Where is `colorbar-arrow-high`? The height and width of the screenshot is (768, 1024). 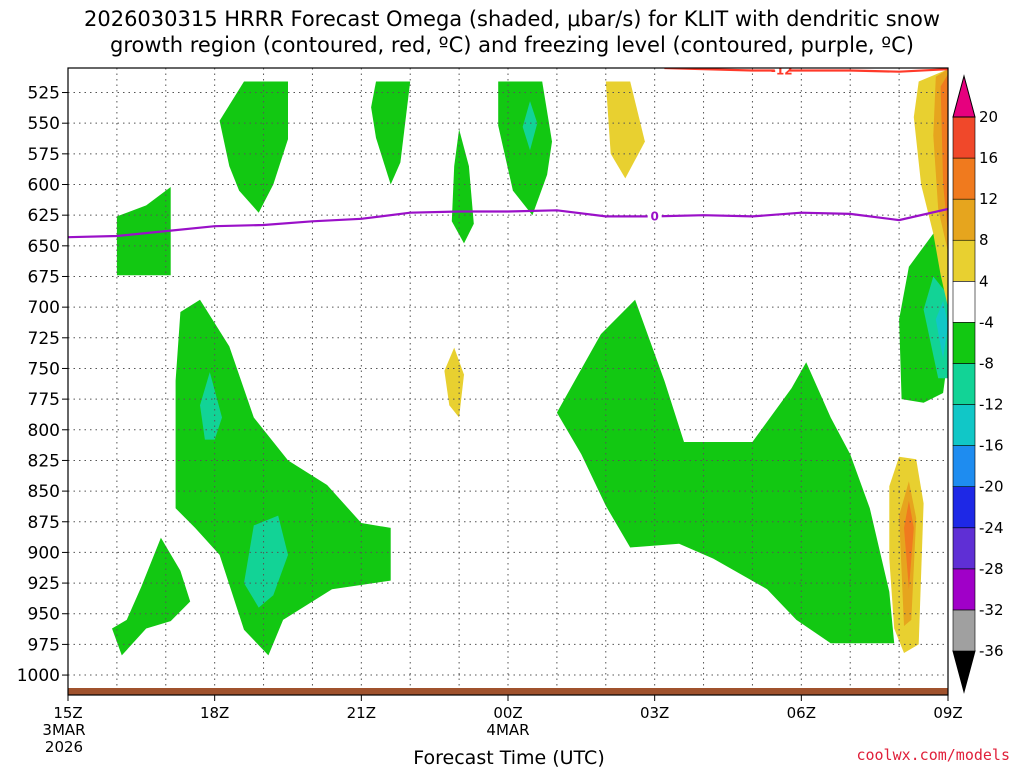
colorbar-arrow-high is located at coordinates (964, 96).